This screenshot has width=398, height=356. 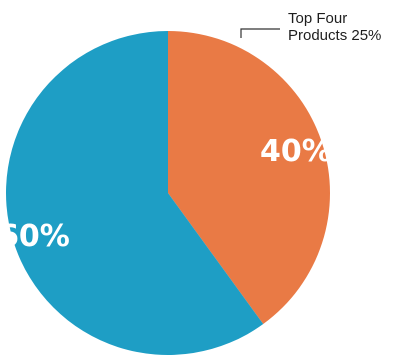 I want to click on callout-text-line-2: Products 25%, so click(x=335, y=35).